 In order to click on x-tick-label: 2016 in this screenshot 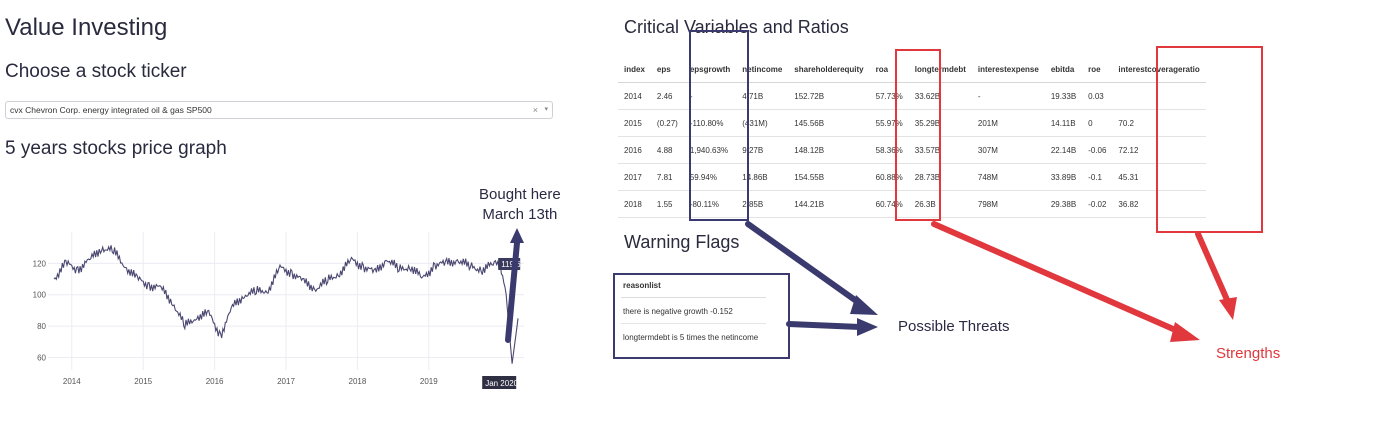, I will do `click(215, 381)`.